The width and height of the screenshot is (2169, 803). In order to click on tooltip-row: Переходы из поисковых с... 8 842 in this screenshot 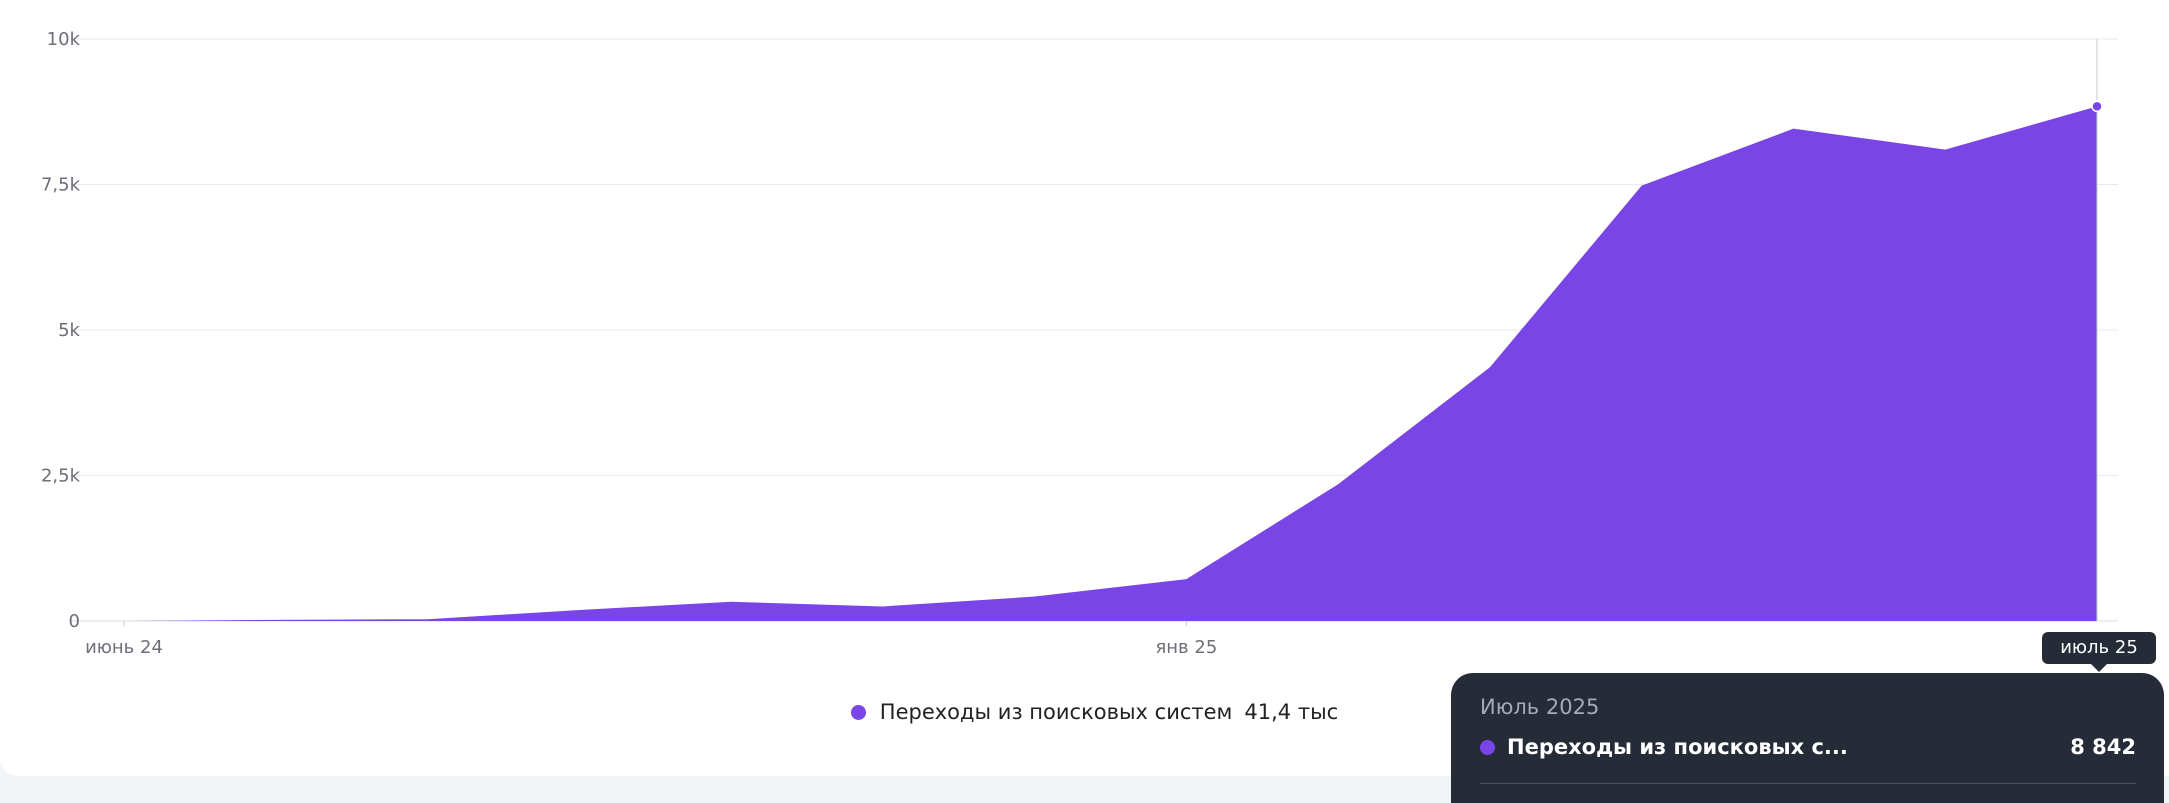, I will do `click(1808, 747)`.